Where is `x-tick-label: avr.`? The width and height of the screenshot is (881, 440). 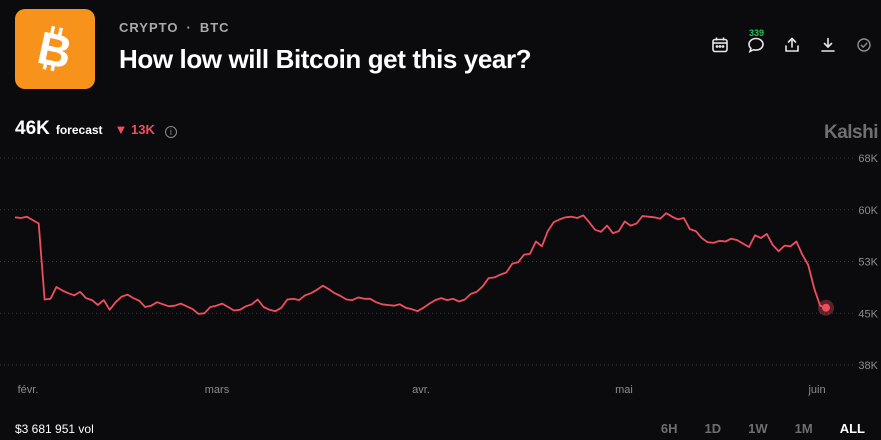
x-tick-label: avr. is located at coordinates (421, 390).